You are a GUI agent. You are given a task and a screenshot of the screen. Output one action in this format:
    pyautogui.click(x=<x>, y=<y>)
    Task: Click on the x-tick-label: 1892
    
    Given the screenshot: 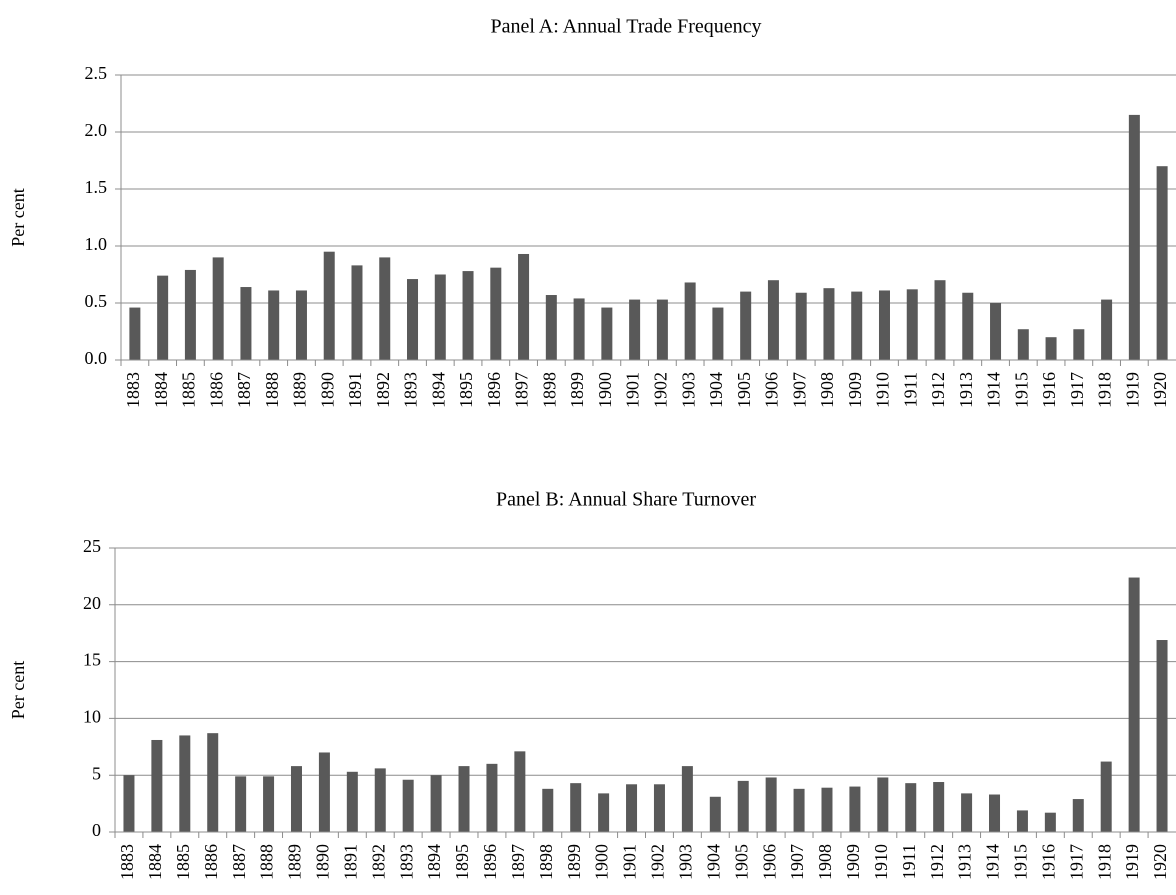 What is the action you would take?
    pyautogui.click(x=378, y=862)
    